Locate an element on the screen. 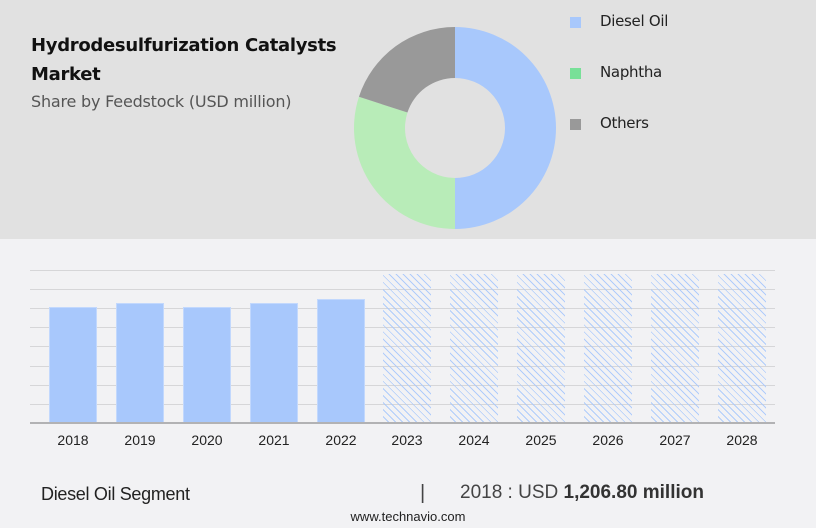 This screenshot has width=816, height=528. chart-subtitle: Share by Feedstock (USD million) is located at coordinates (161, 101).